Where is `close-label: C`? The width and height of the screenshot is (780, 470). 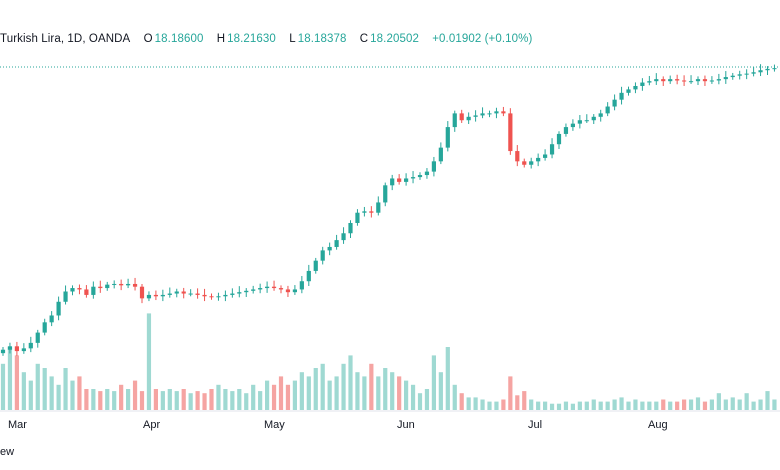 close-label: C is located at coordinates (364, 39).